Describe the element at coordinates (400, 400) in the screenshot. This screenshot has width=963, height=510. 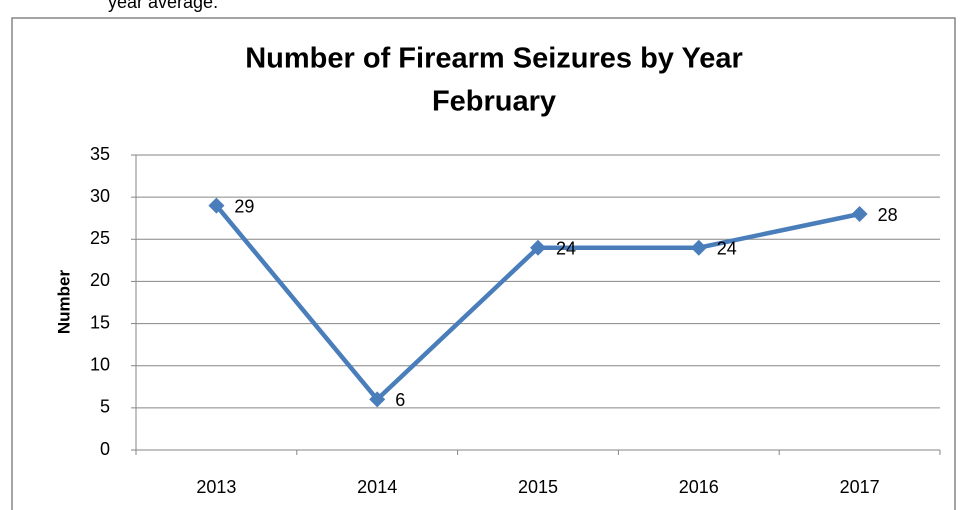
I see `data-label: 6` at that location.